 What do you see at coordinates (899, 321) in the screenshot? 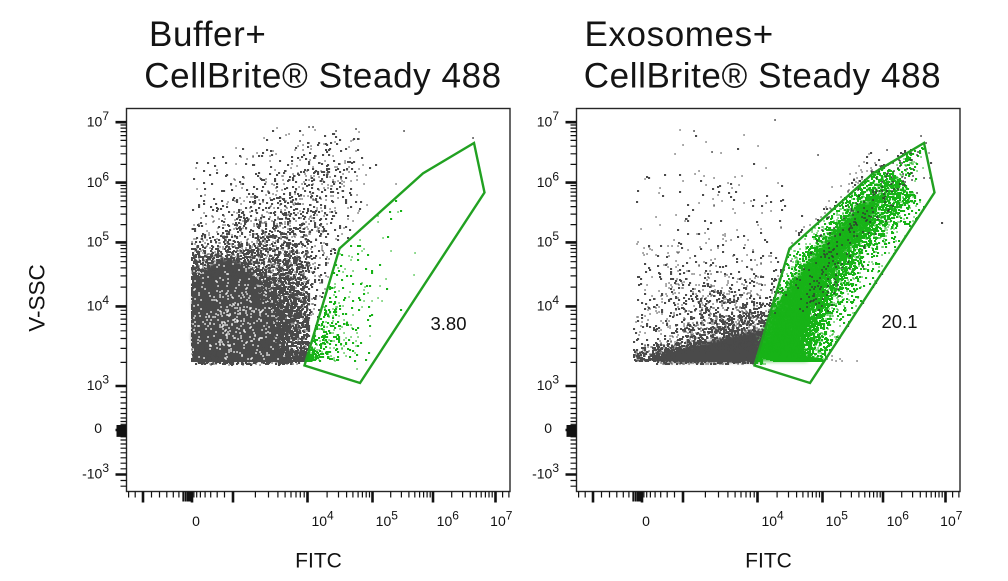
I see `svg-text: 20.1` at bounding box center [899, 321].